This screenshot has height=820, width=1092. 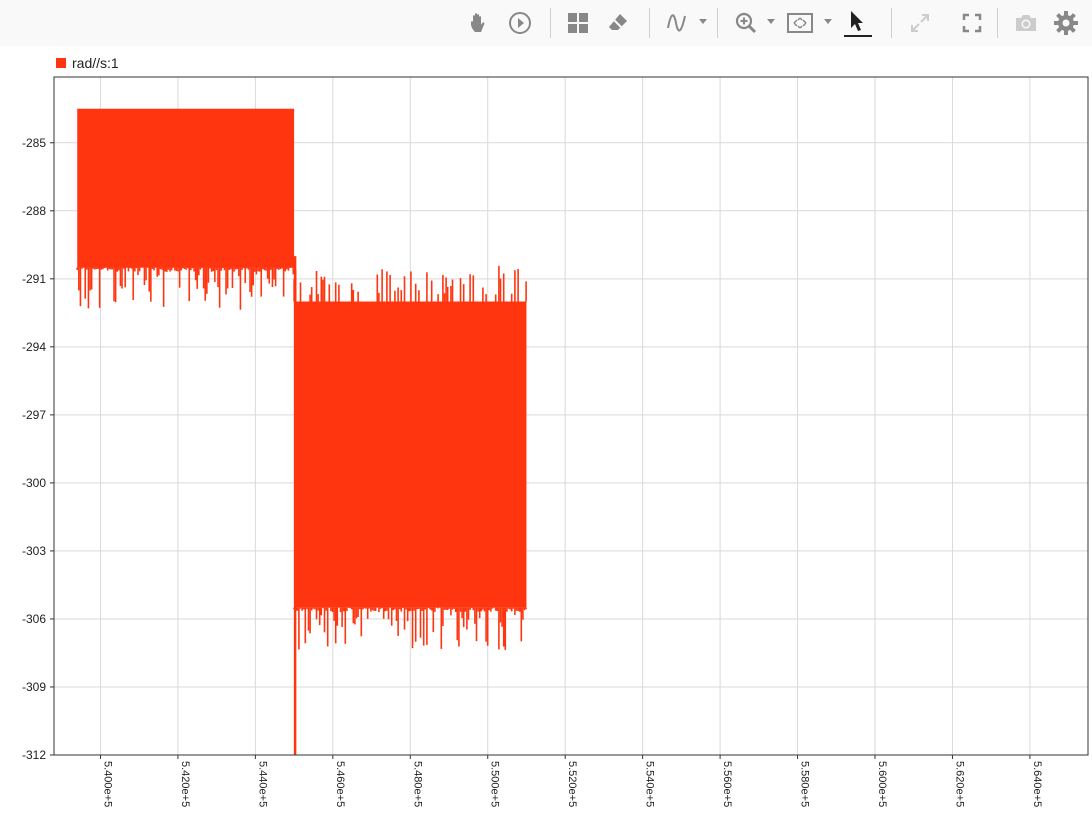 I want to click on expand-icon, so click(x=920, y=23).